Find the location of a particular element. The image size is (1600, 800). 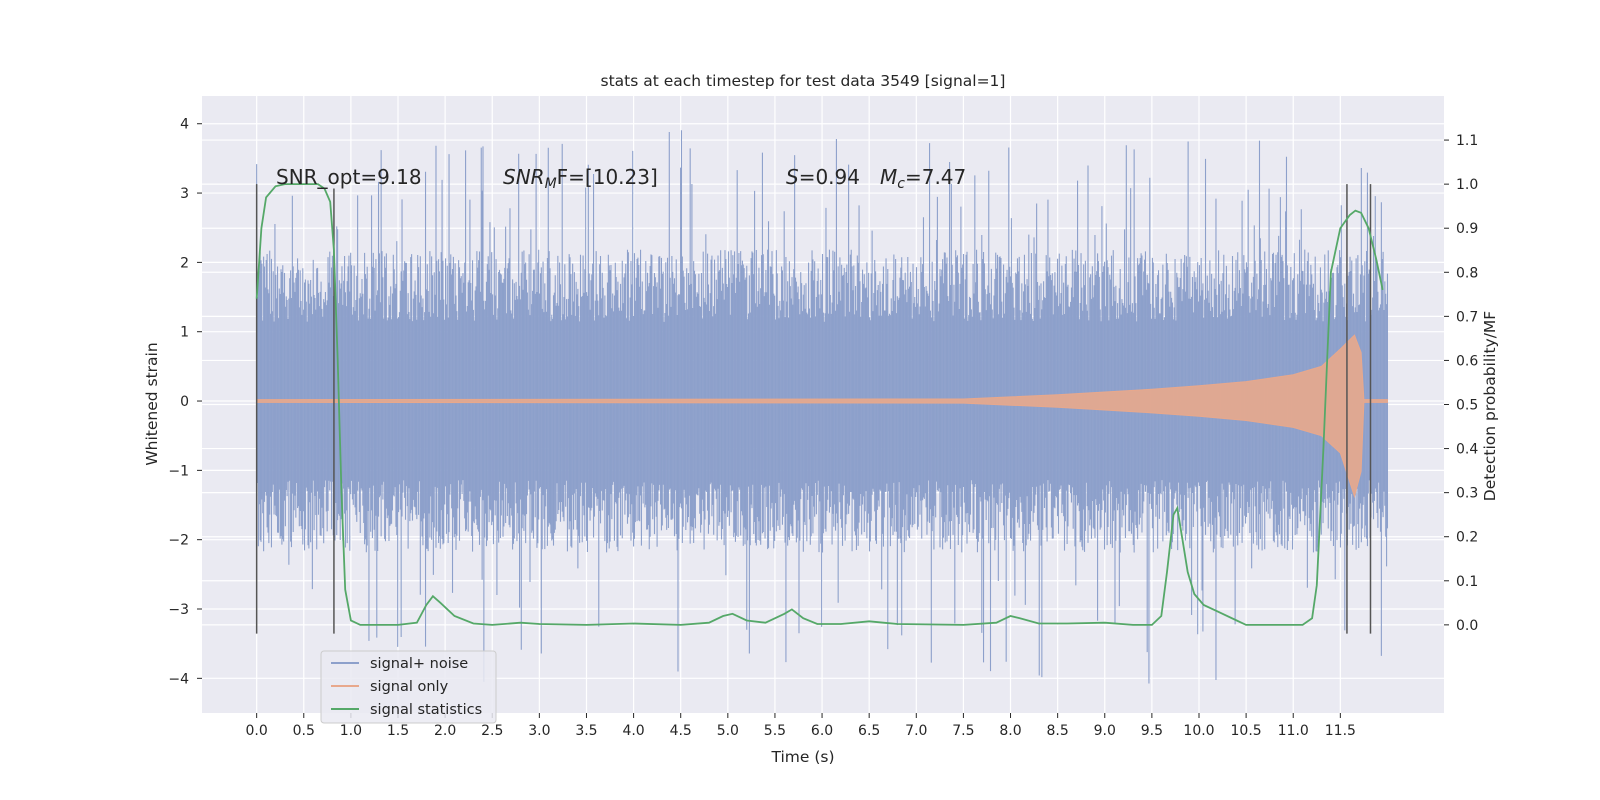

x-tick-label: 2.5 is located at coordinates (492, 731).